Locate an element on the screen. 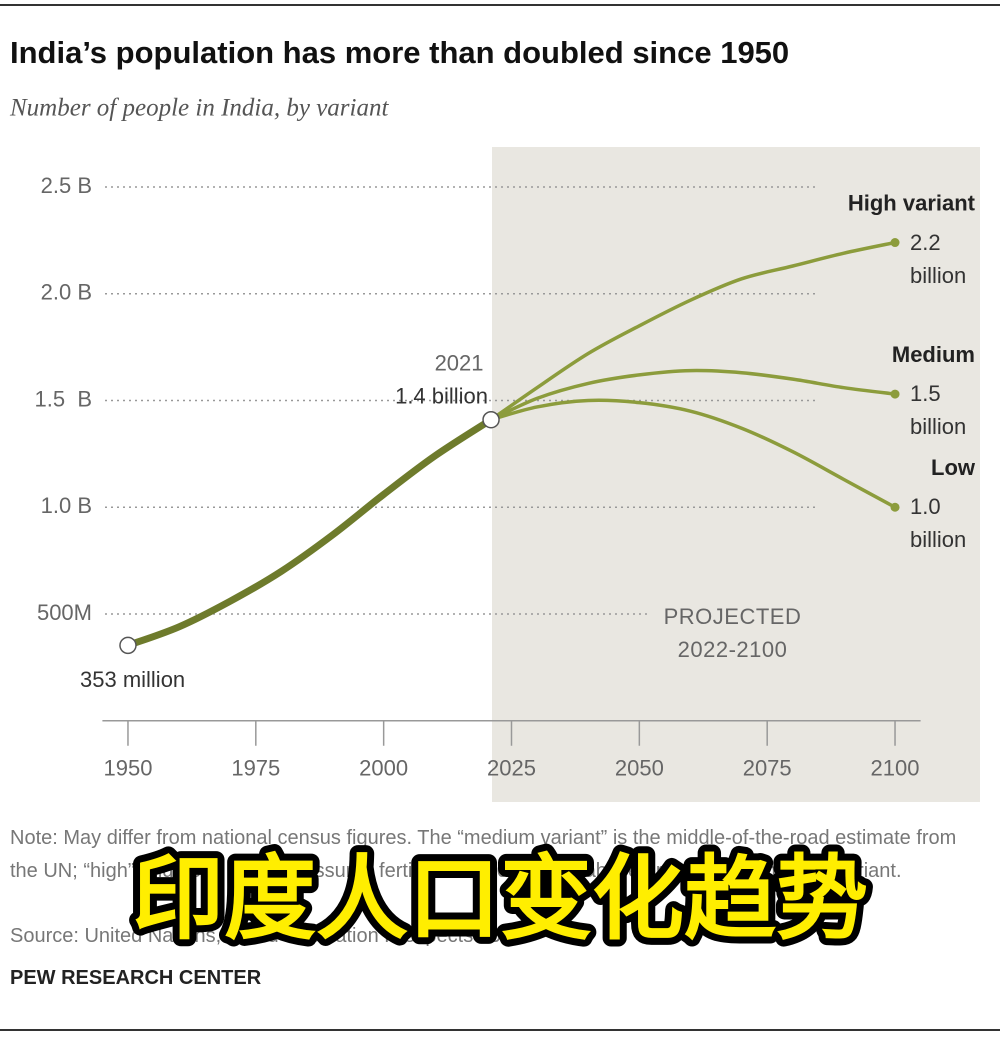 The image size is (1000, 1038). projection-label: PROJECTED 2022-2100 is located at coordinates (732, 633).